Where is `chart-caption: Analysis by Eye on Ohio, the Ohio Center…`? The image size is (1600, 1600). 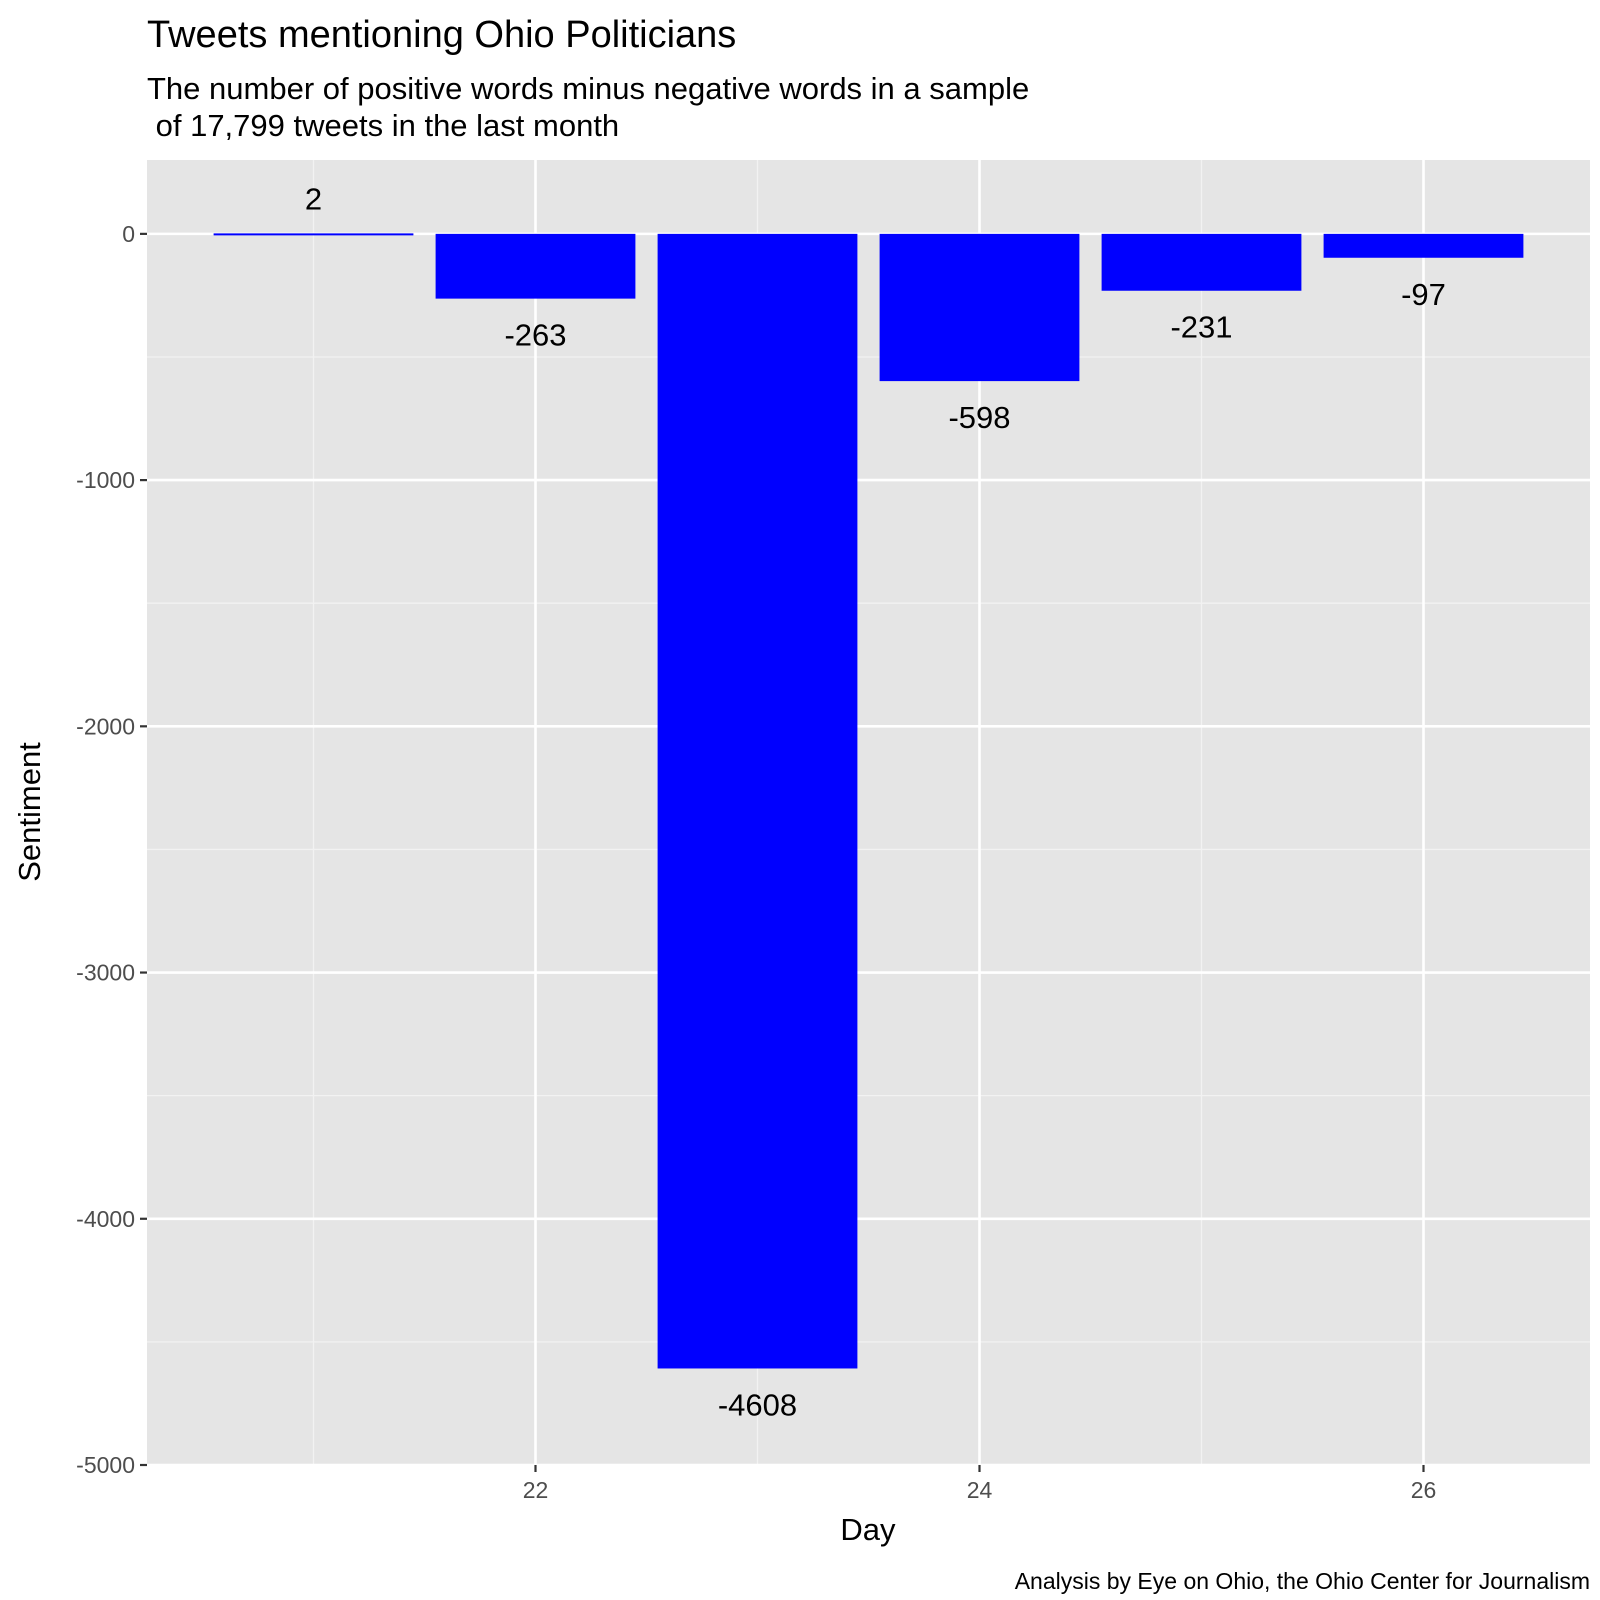 chart-caption: Analysis by Eye on Ohio, the Ohio Center… is located at coordinates (1302, 1581).